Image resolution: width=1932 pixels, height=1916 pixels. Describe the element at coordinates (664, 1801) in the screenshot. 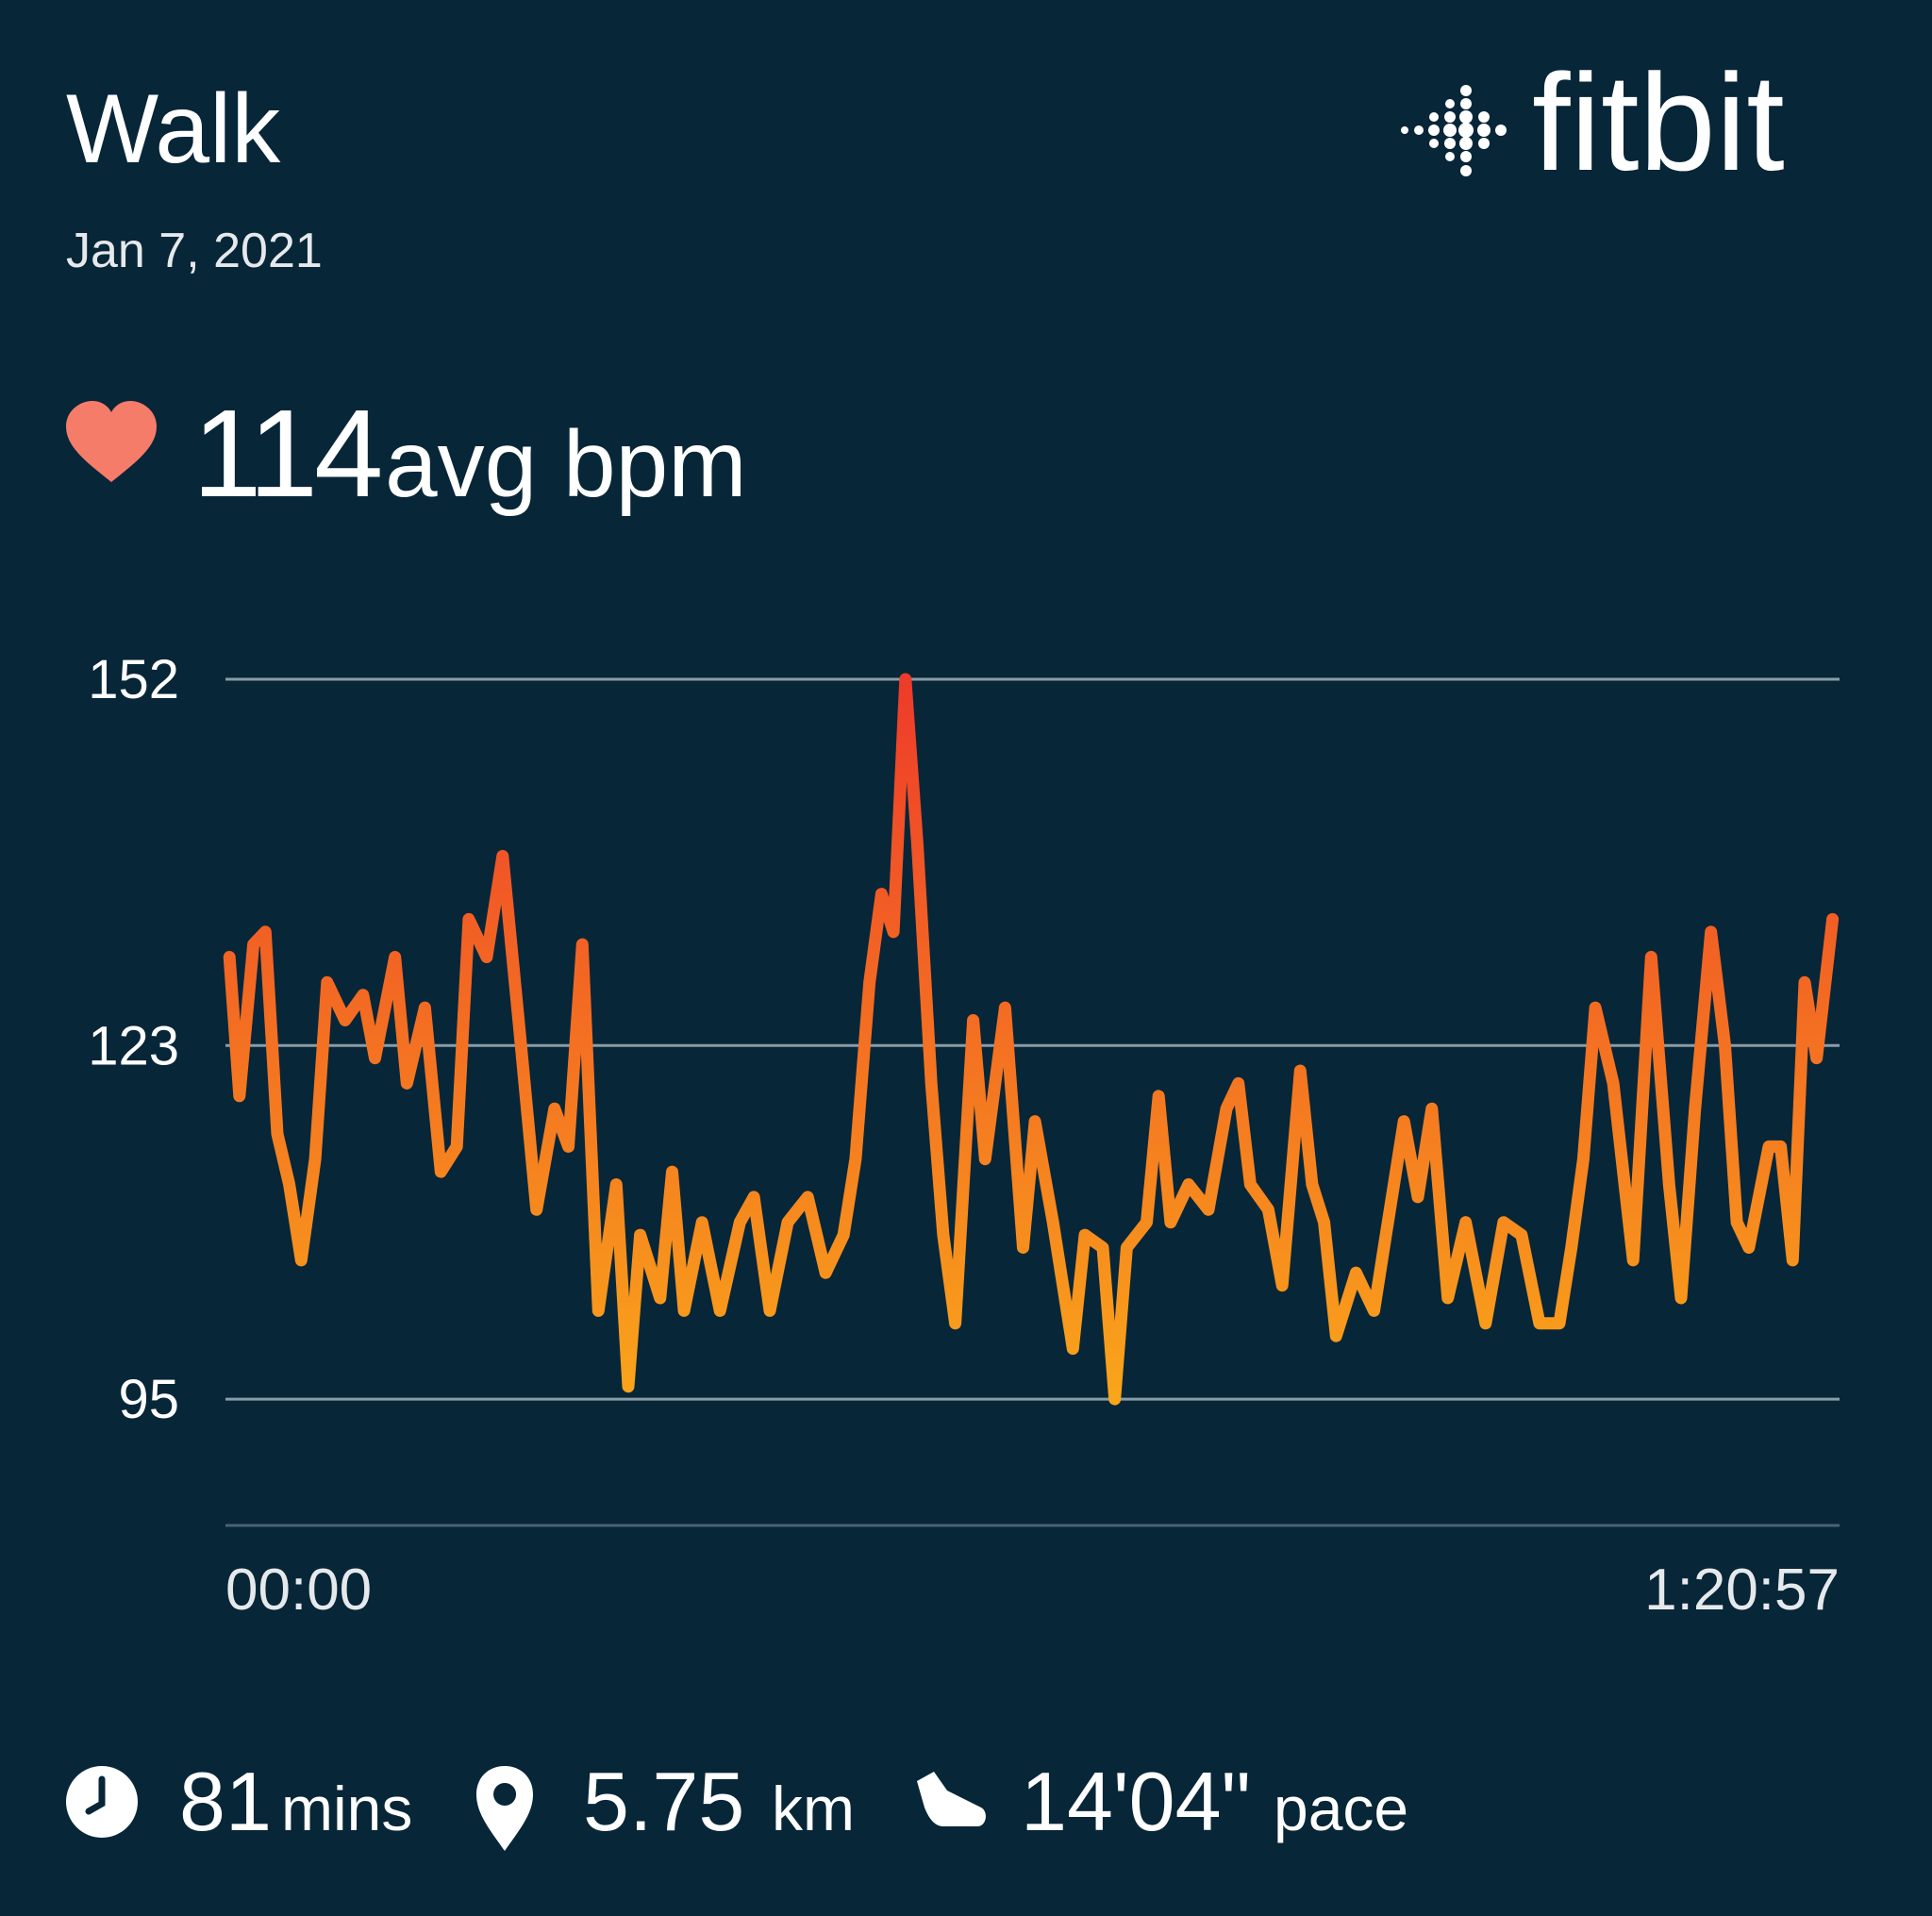

I see `distance-value: 5.75` at that location.